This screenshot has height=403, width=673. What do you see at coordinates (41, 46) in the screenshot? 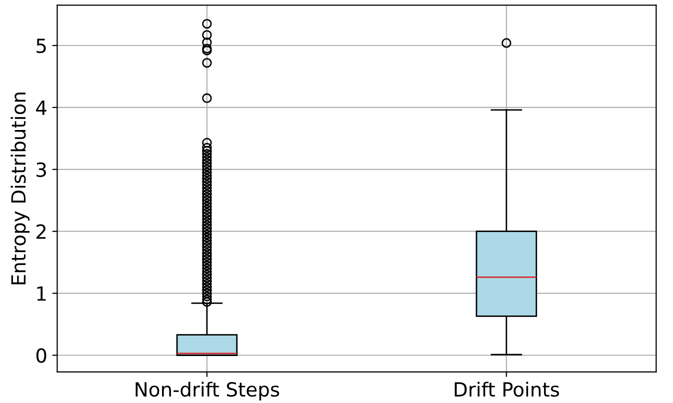
I see `y-tick-label: 5` at bounding box center [41, 46].